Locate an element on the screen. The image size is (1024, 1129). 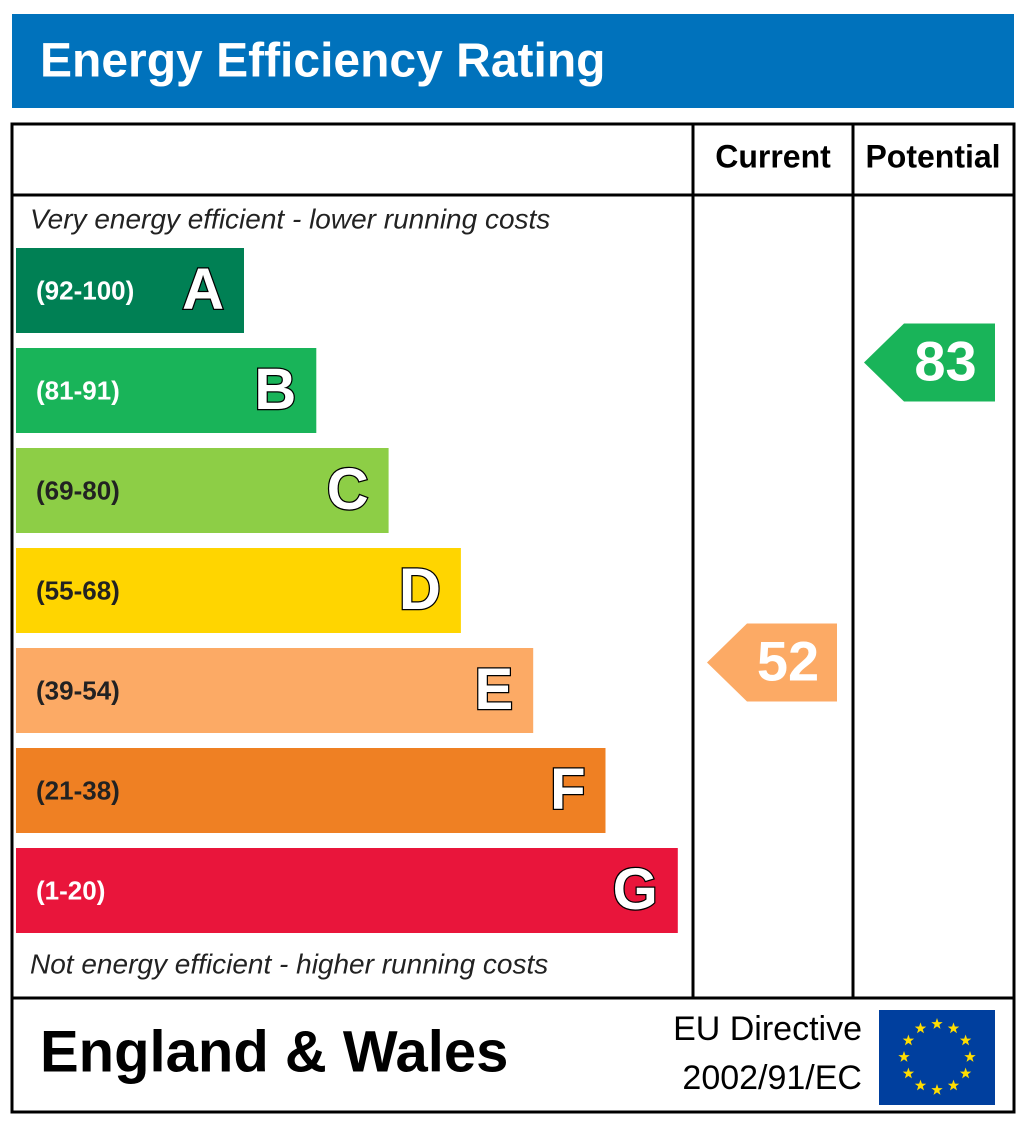
band-letter: B is located at coordinates (275, 389).